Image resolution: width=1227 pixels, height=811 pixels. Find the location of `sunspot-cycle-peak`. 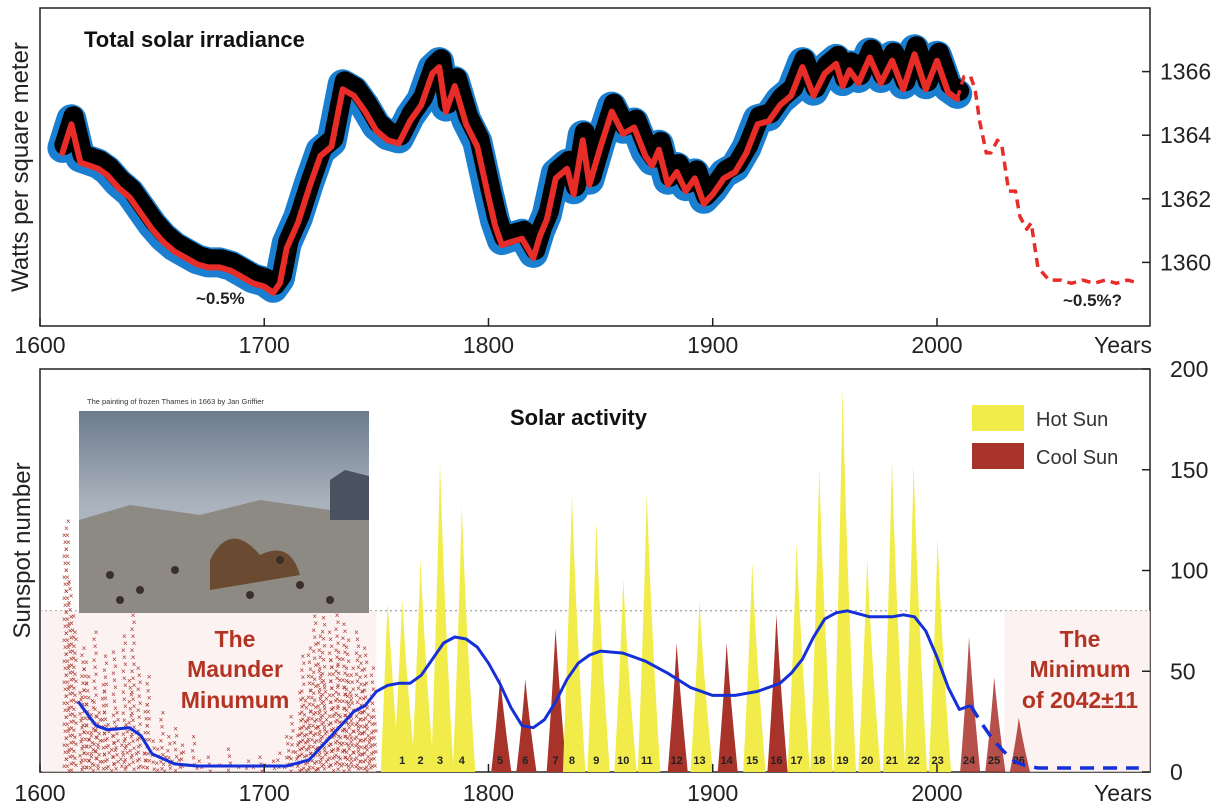

sunspot-cycle-peak is located at coordinates (389, 687).